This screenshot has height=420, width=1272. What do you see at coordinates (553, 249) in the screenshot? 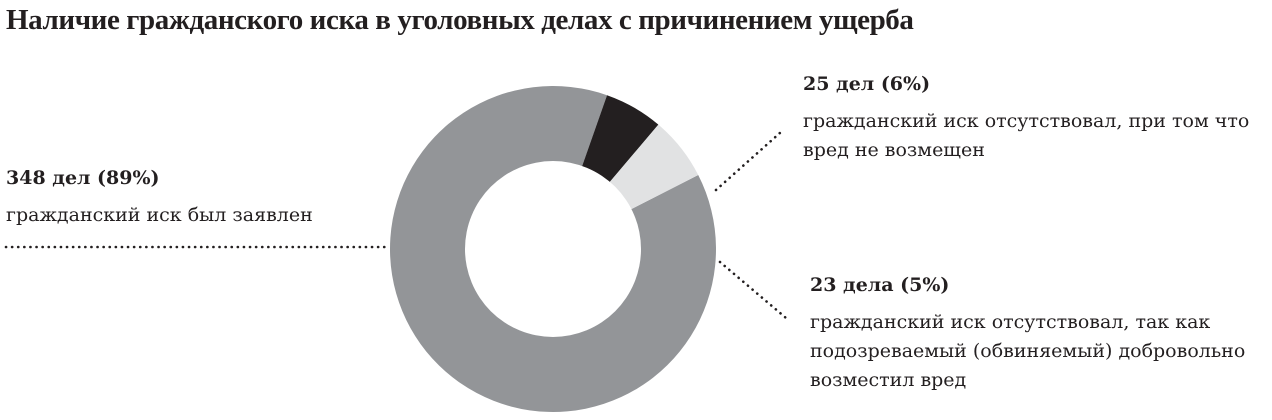
I see `donut-hole` at bounding box center [553, 249].